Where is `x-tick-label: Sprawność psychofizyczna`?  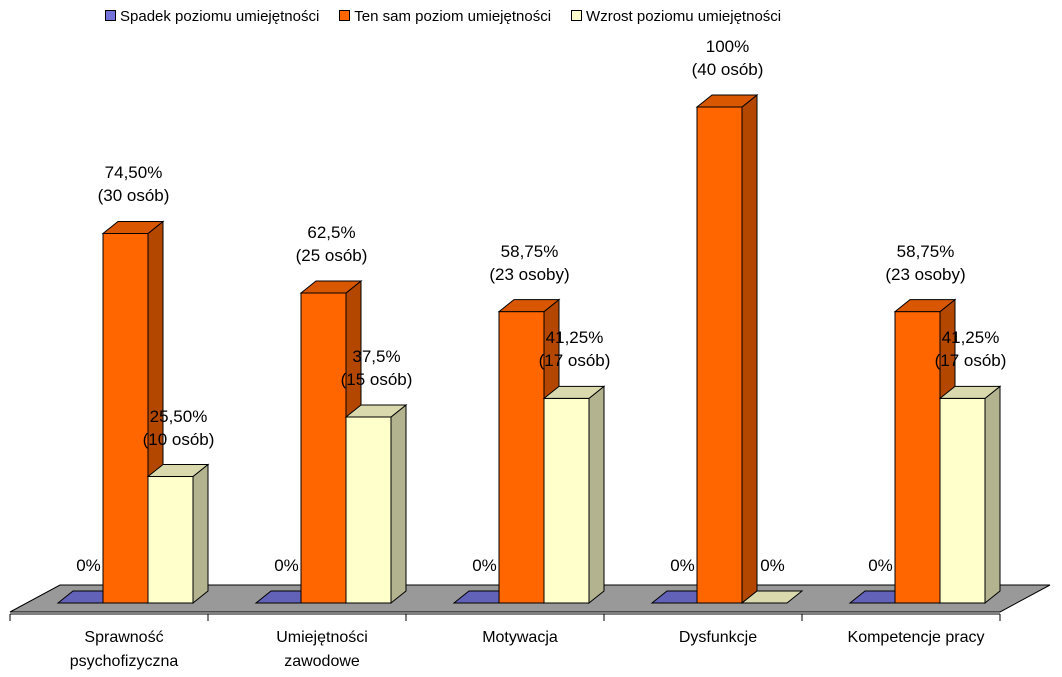
x-tick-label: Sprawność psychofizyczna is located at coordinates (124, 649).